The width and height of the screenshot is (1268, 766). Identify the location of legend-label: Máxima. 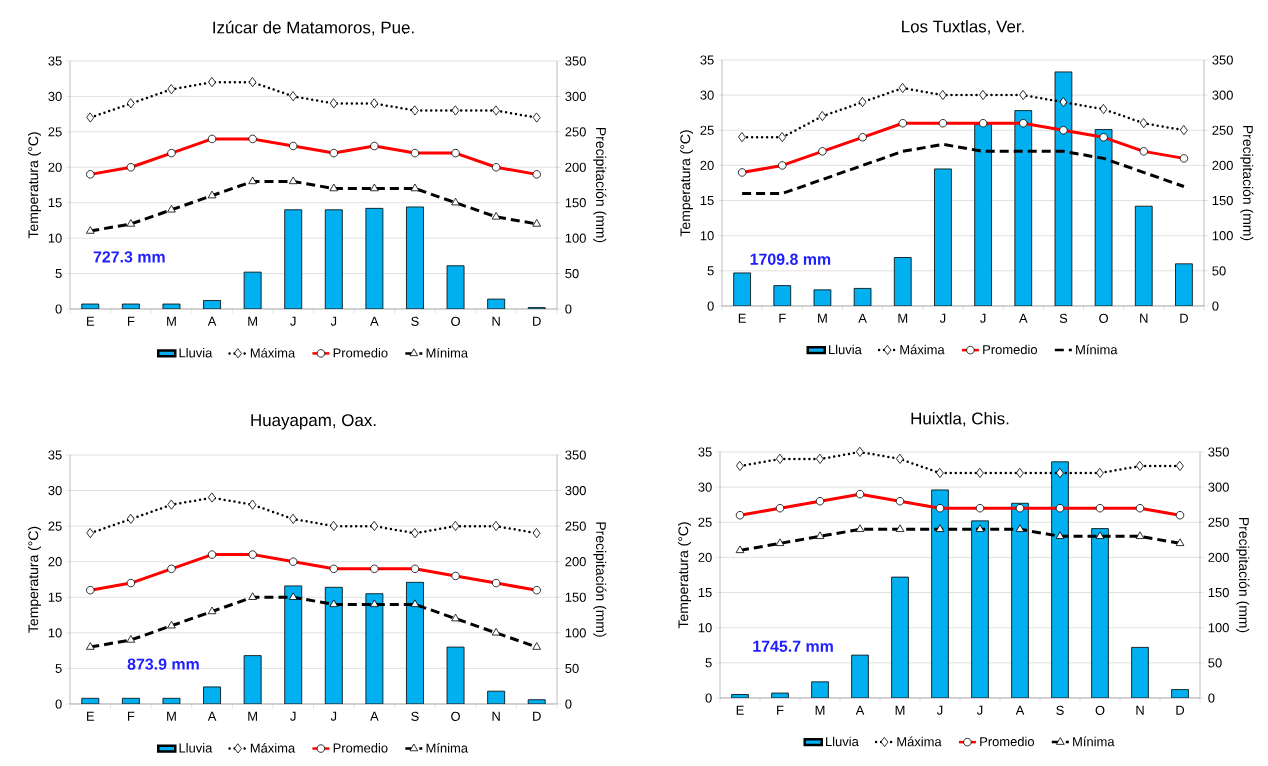
(273, 352).